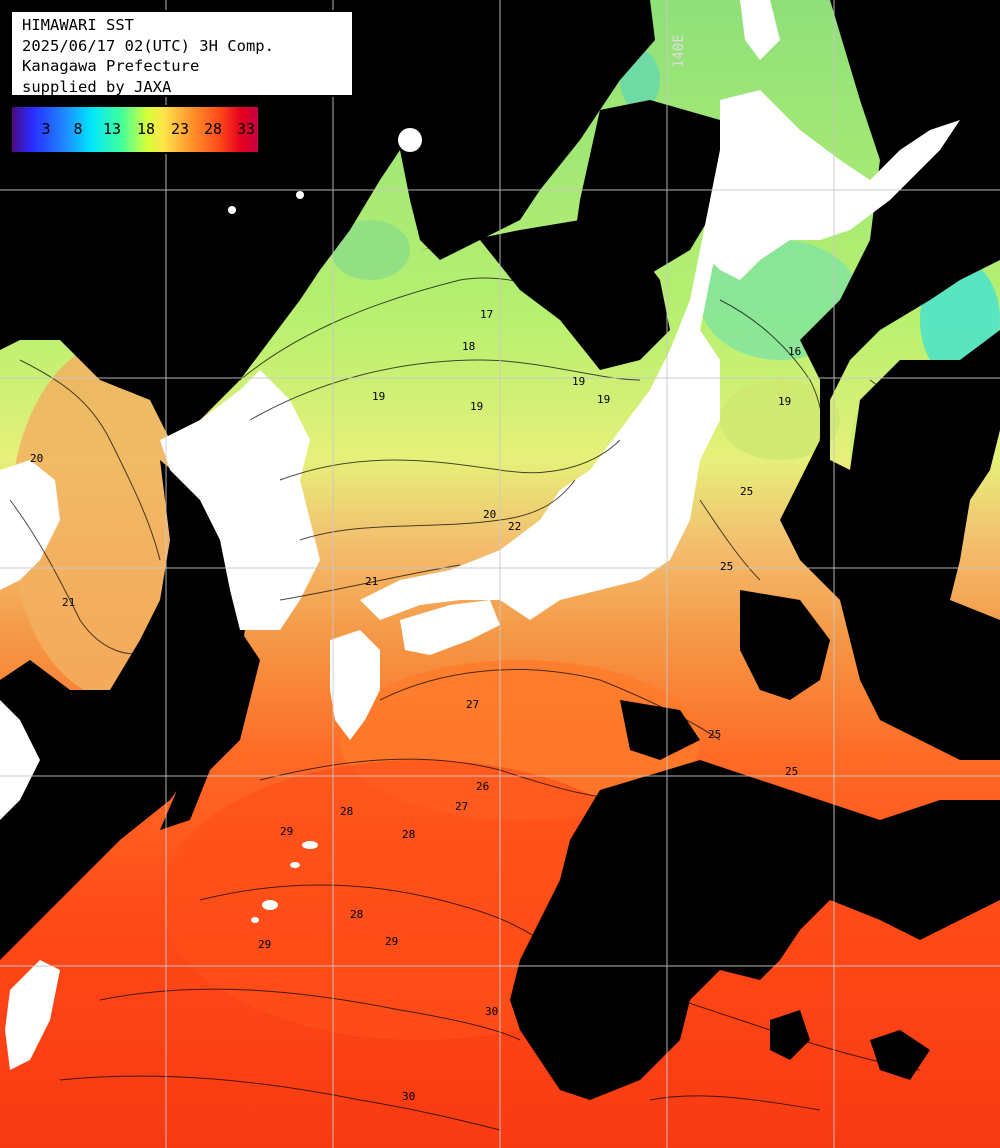 This screenshot has width=1000, height=1148. What do you see at coordinates (679, 51) in the screenshot?
I see `longitude-label: 140E` at bounding box center [679, 51].